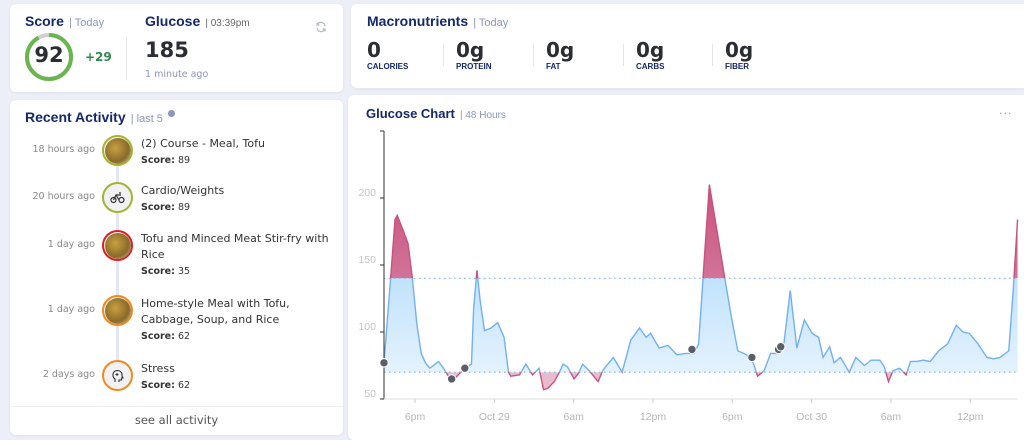  What do you see at coordinates (387, 54) in the screenshot?
I see `macro-calories: 0 CALORIES` at bounding box center [387, 54].